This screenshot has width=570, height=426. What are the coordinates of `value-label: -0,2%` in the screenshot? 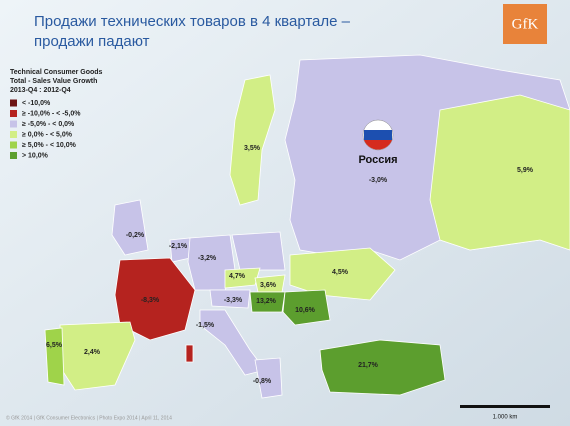 It's located at (135, 235).